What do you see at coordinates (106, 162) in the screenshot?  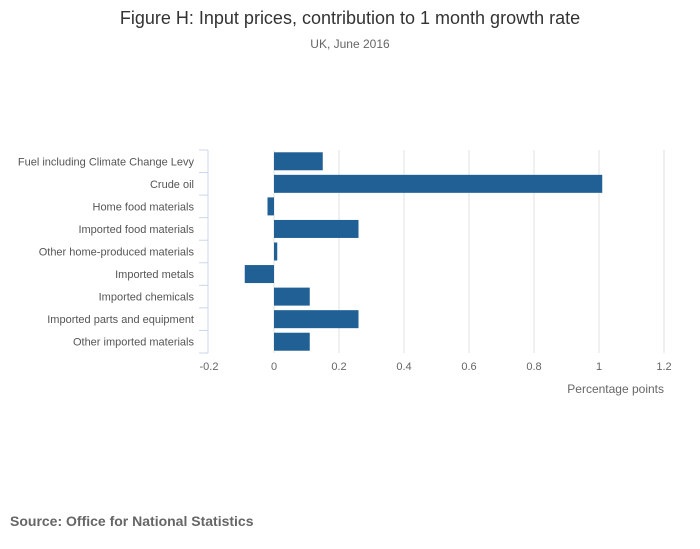 I see `category-label: Fuel including Climate Change Levy` at bounding box center [106, 162].